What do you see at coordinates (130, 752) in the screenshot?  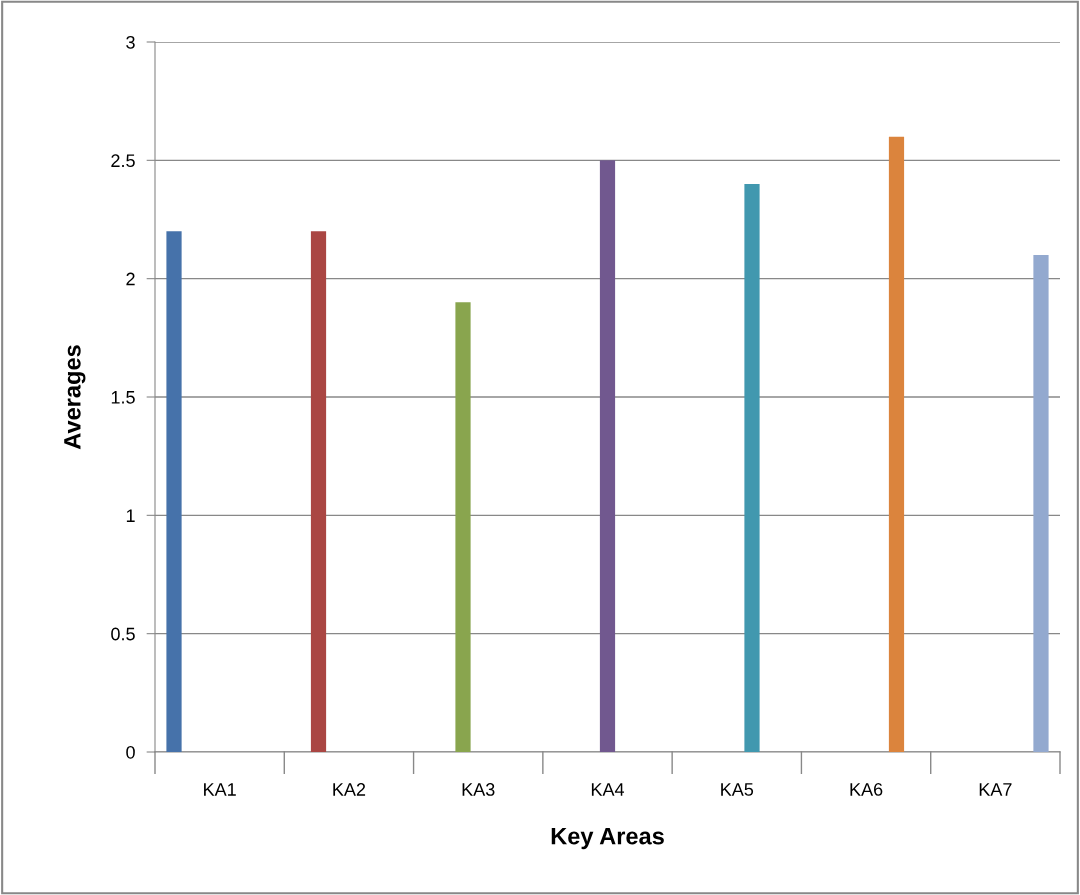 I see `y-tick-label: 0` at bounding box center [130, 752].